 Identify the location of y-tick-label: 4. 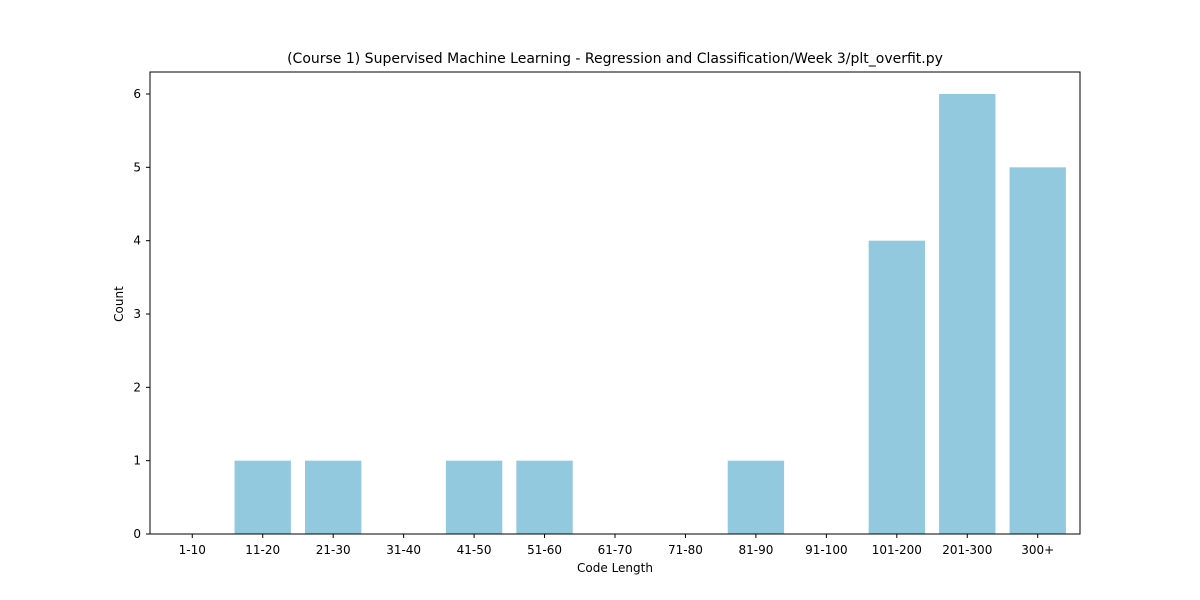
(137, 241).